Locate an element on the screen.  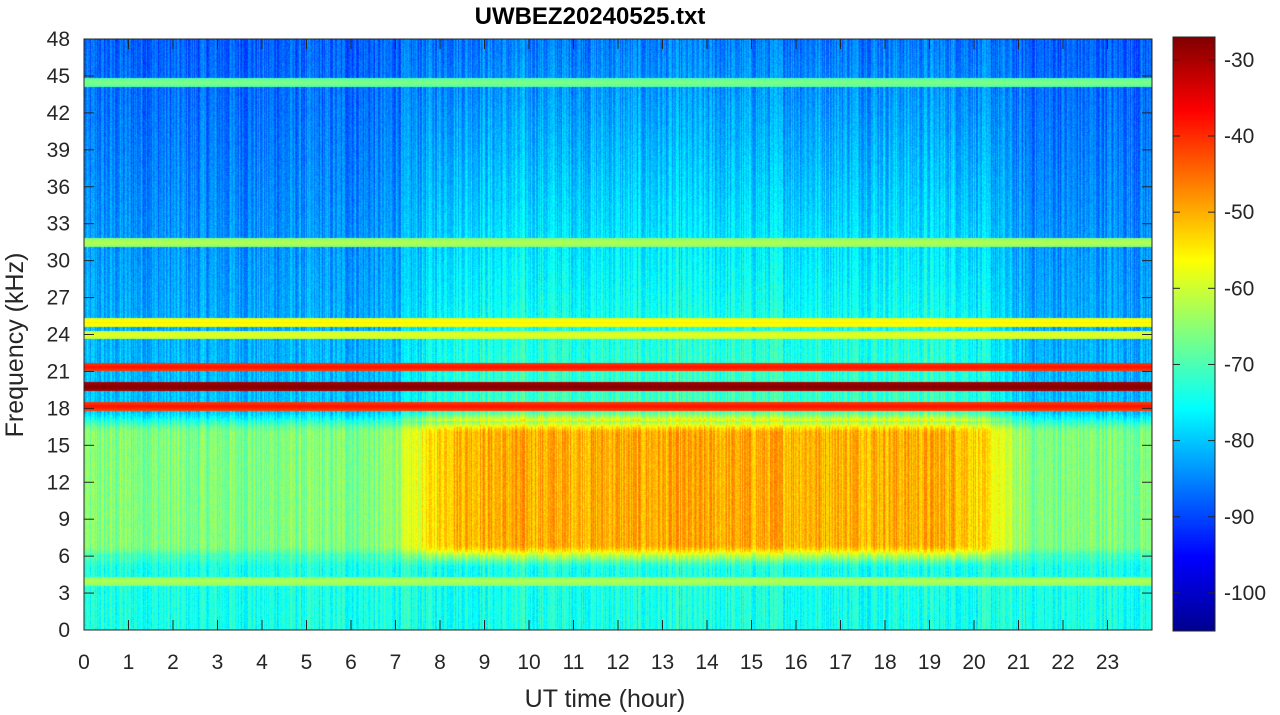
y-tick-label: 48 is located at coordinates (58, 39).